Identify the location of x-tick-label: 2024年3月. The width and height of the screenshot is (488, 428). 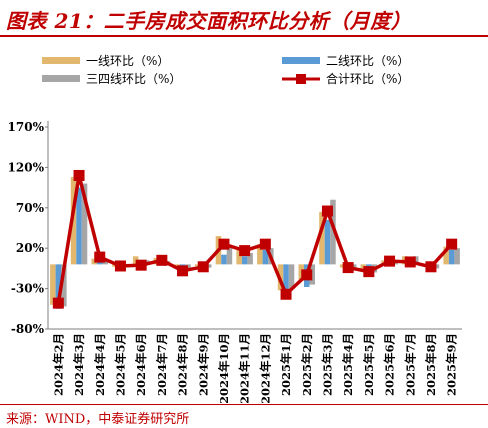
(79, 364).